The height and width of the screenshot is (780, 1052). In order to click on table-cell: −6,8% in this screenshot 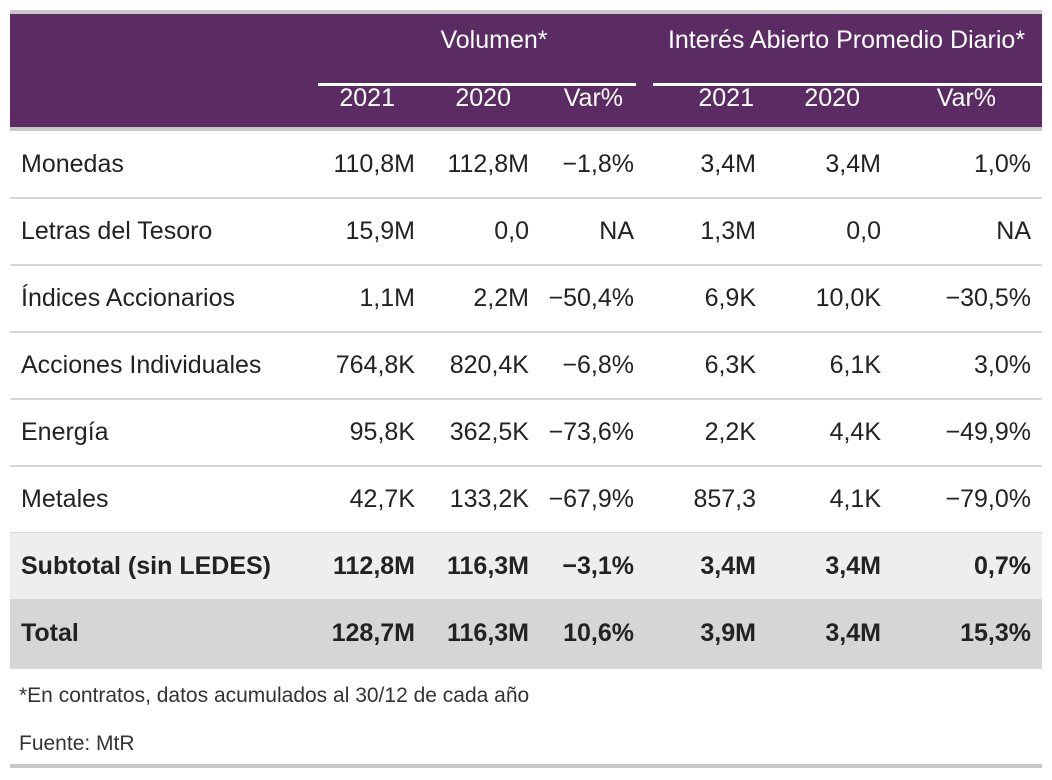, I will do `click(598, 365)`.